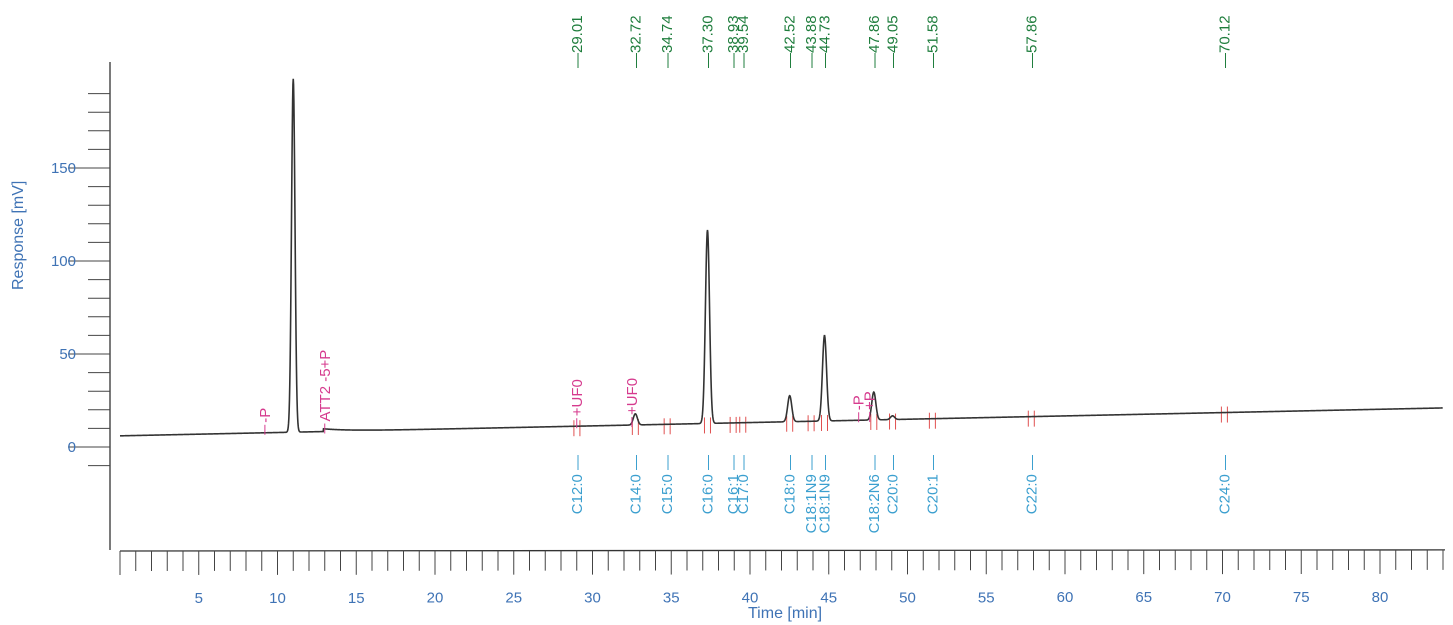 The image size is (1453, 625). Describe the element at coordinates (67, 354) in the screenshot. I see `y-tick-label: 50` at that location.